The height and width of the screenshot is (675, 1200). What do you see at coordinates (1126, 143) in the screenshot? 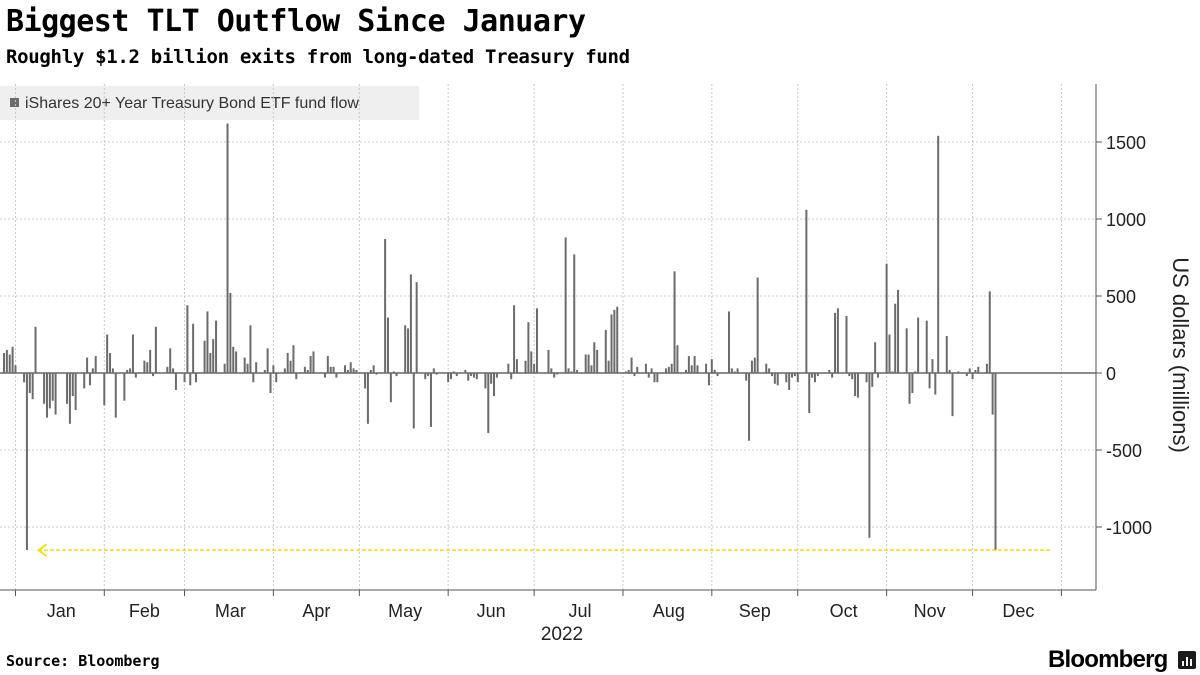
I see `y-tick-label: 1500` at bounding box center [1126, 143].